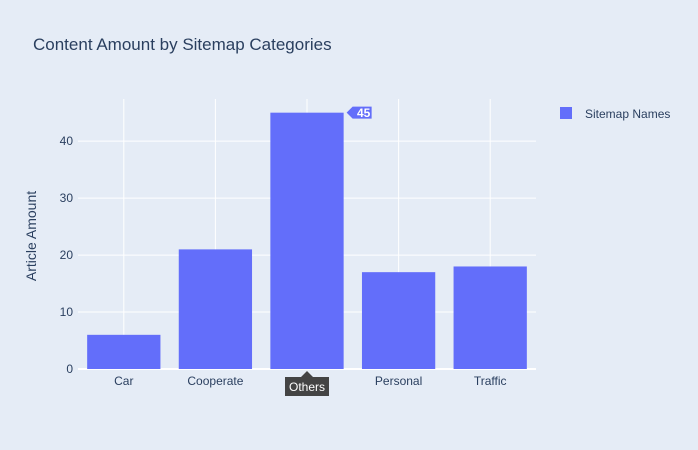 The width and height of the screenshot is (698, 450). I want to click on chart-title: Content Amount by Sitemap Categories, so click(182, 44).